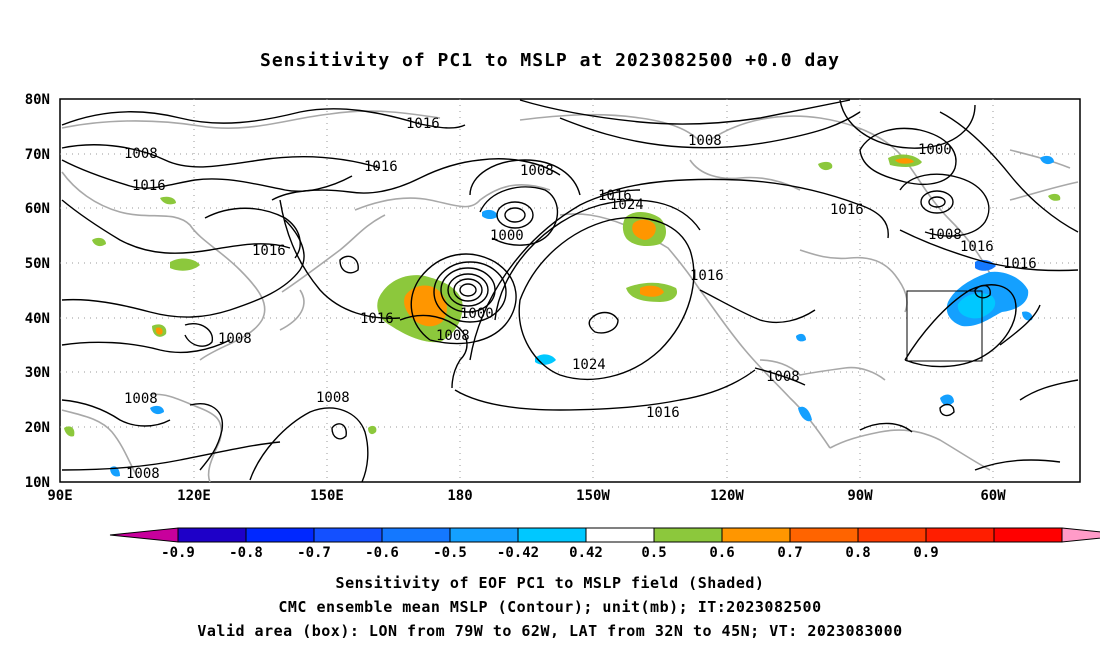 The image size is (1100, 650). What do you see at coordinates (37, 319) in the screenshot?
I see `lat-label: 40N` at bounding box center [37, 319].